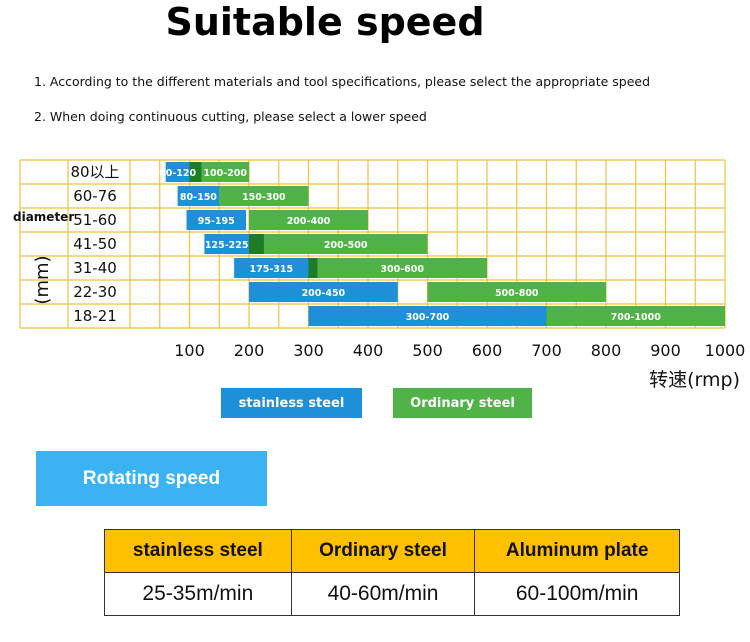 The image size is (750, 642). I want to click on value-ordinary: 40-60m/min, so click(383, 594).